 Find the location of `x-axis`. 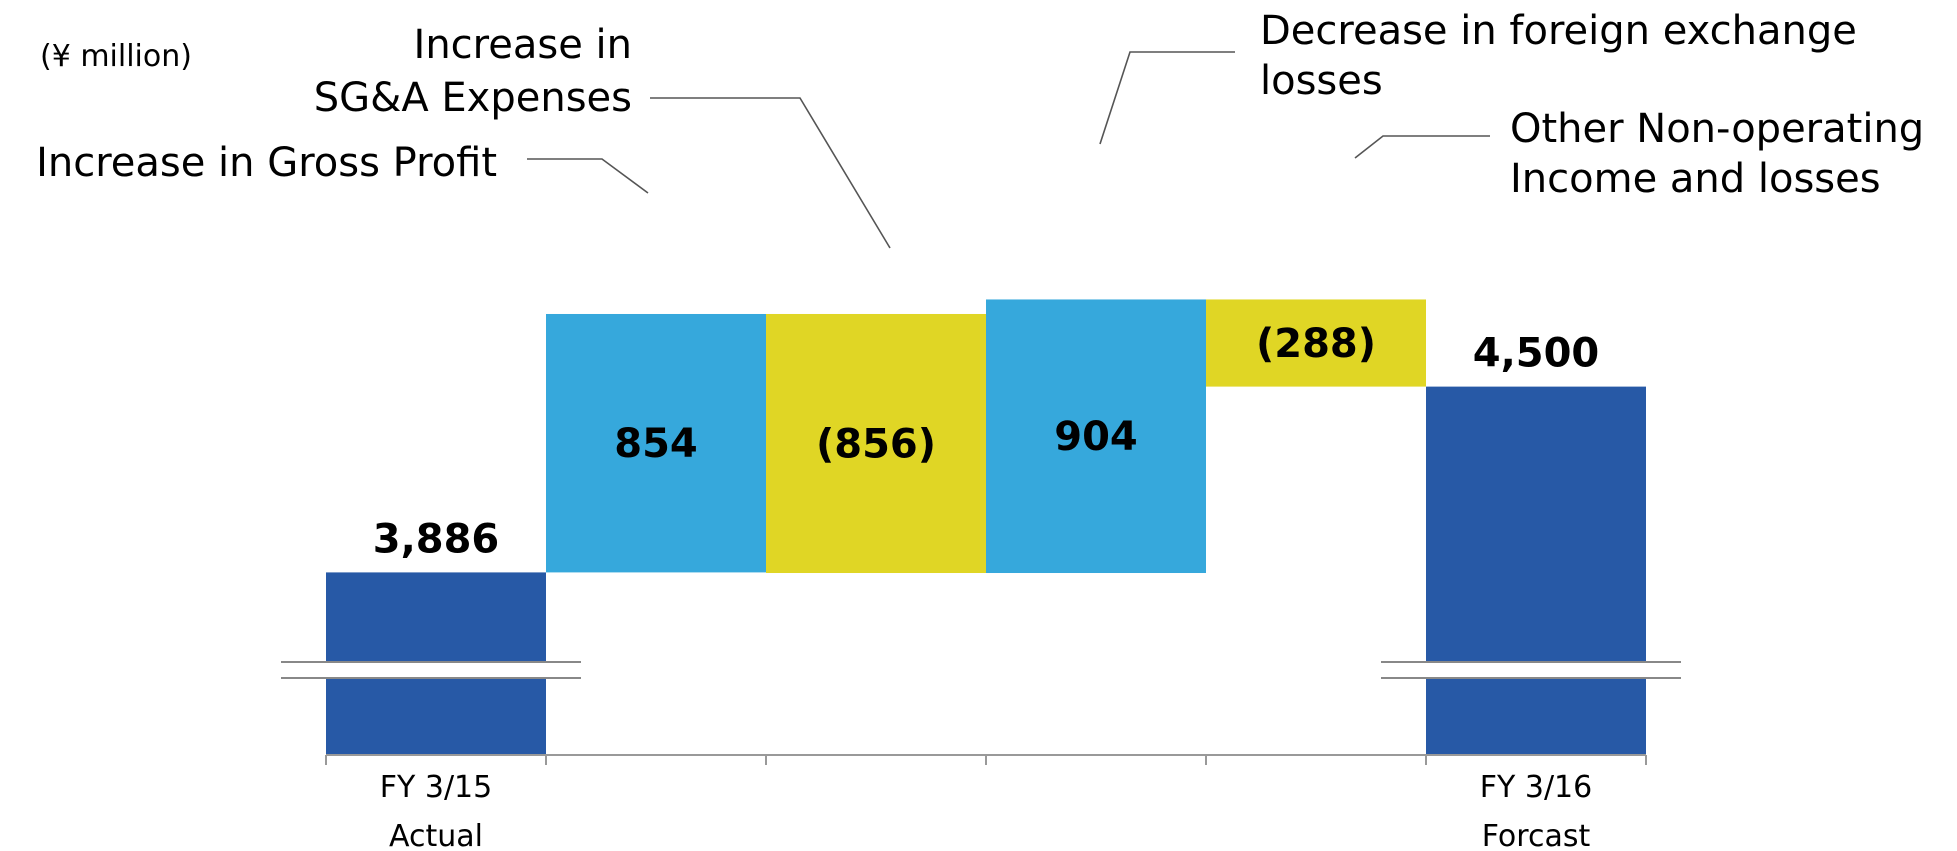

x-axis is located at coordinates (986, 759).